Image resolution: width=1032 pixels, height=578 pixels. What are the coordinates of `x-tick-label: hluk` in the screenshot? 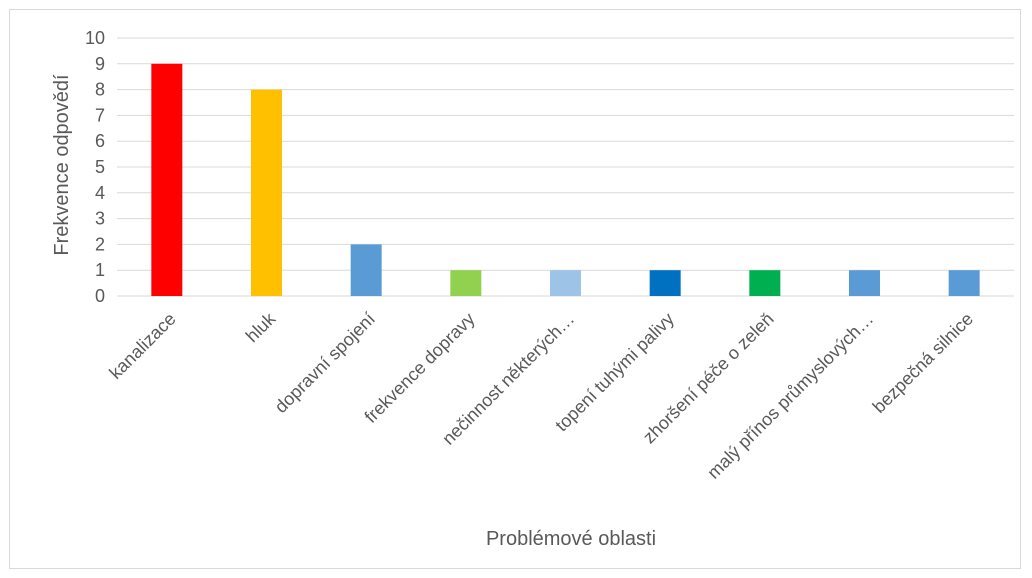 It's located at (261, 327).